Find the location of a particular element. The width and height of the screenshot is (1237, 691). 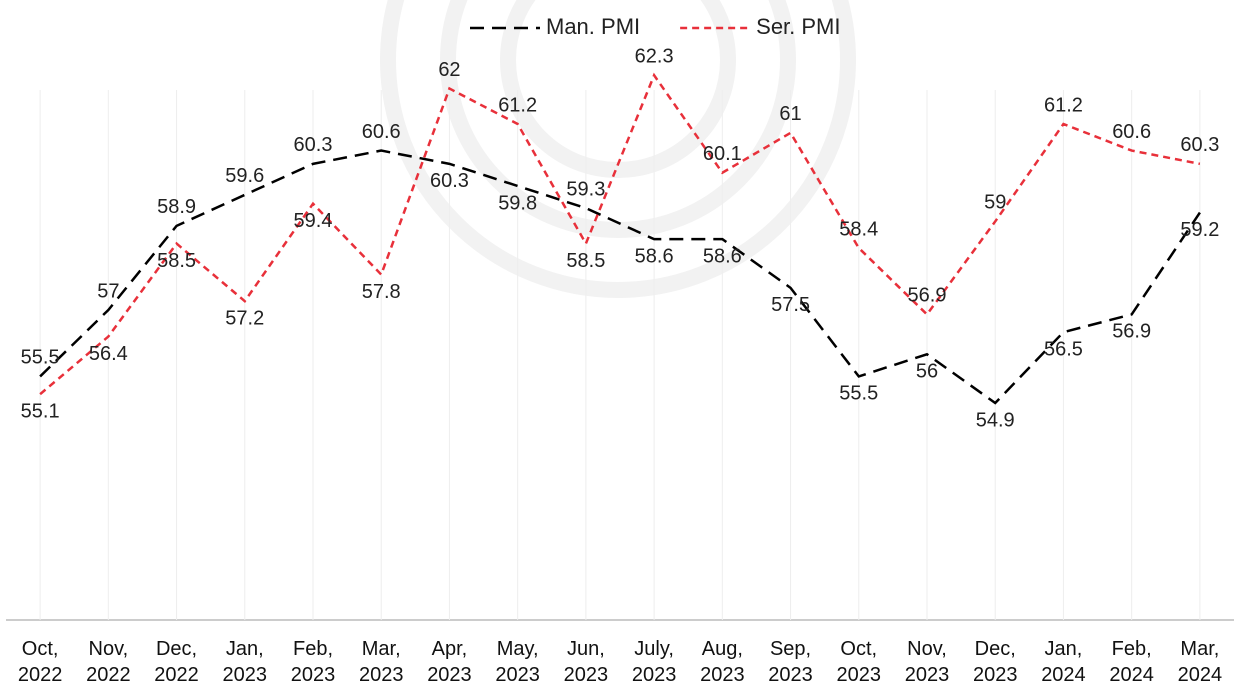

x-tick-label: Nov, 2022 is located at coordinates (108, 662).